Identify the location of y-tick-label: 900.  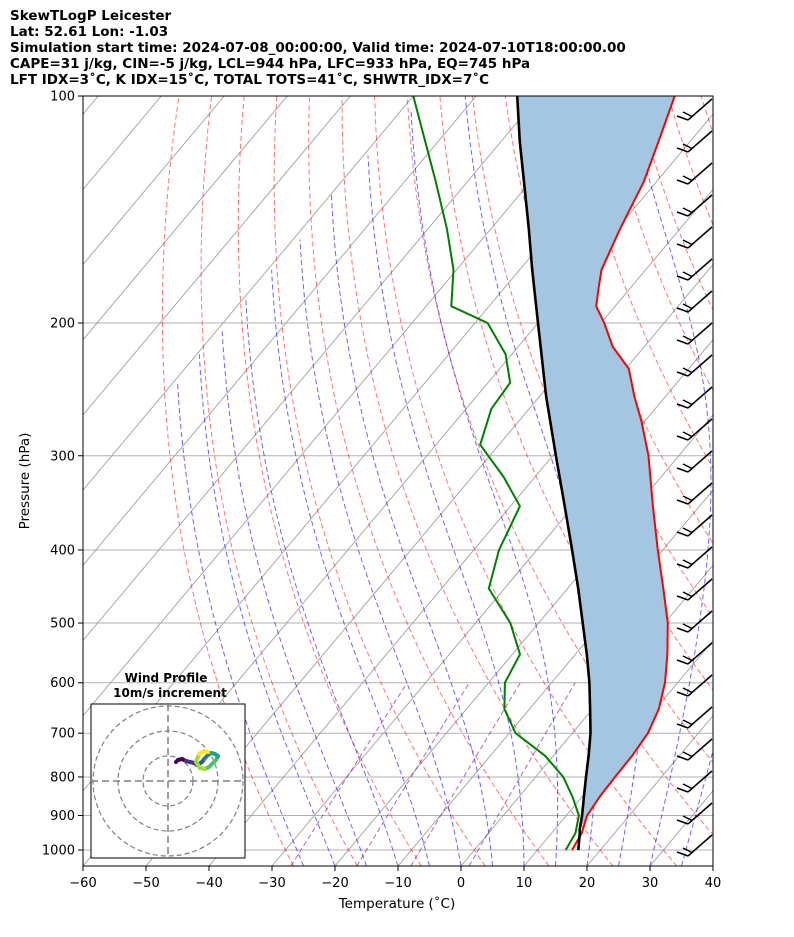
(62, 816).